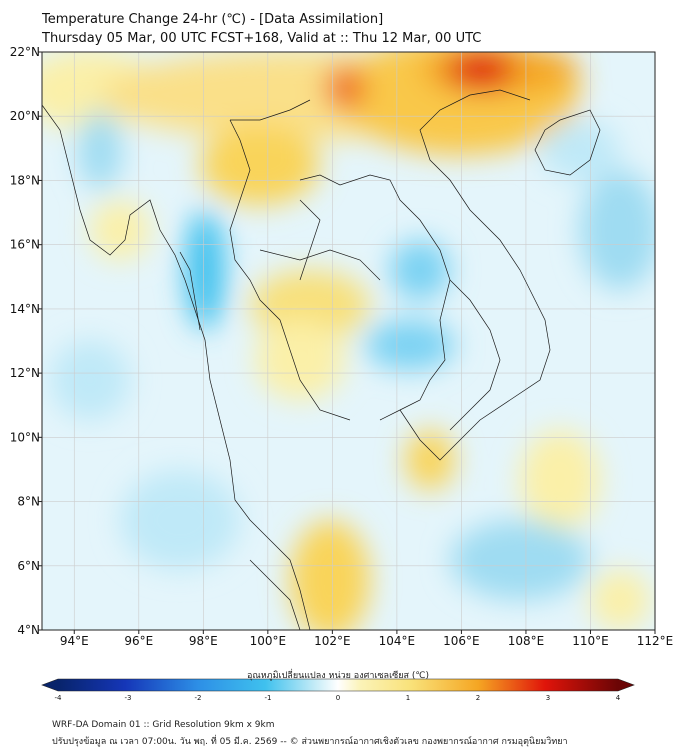 The height and width of the screenshot is (756, 676). What do you see at coordinates (203, 641) in the screenshot?
I see `x-tick-label: 98°E` at bounding box center [203, 641].